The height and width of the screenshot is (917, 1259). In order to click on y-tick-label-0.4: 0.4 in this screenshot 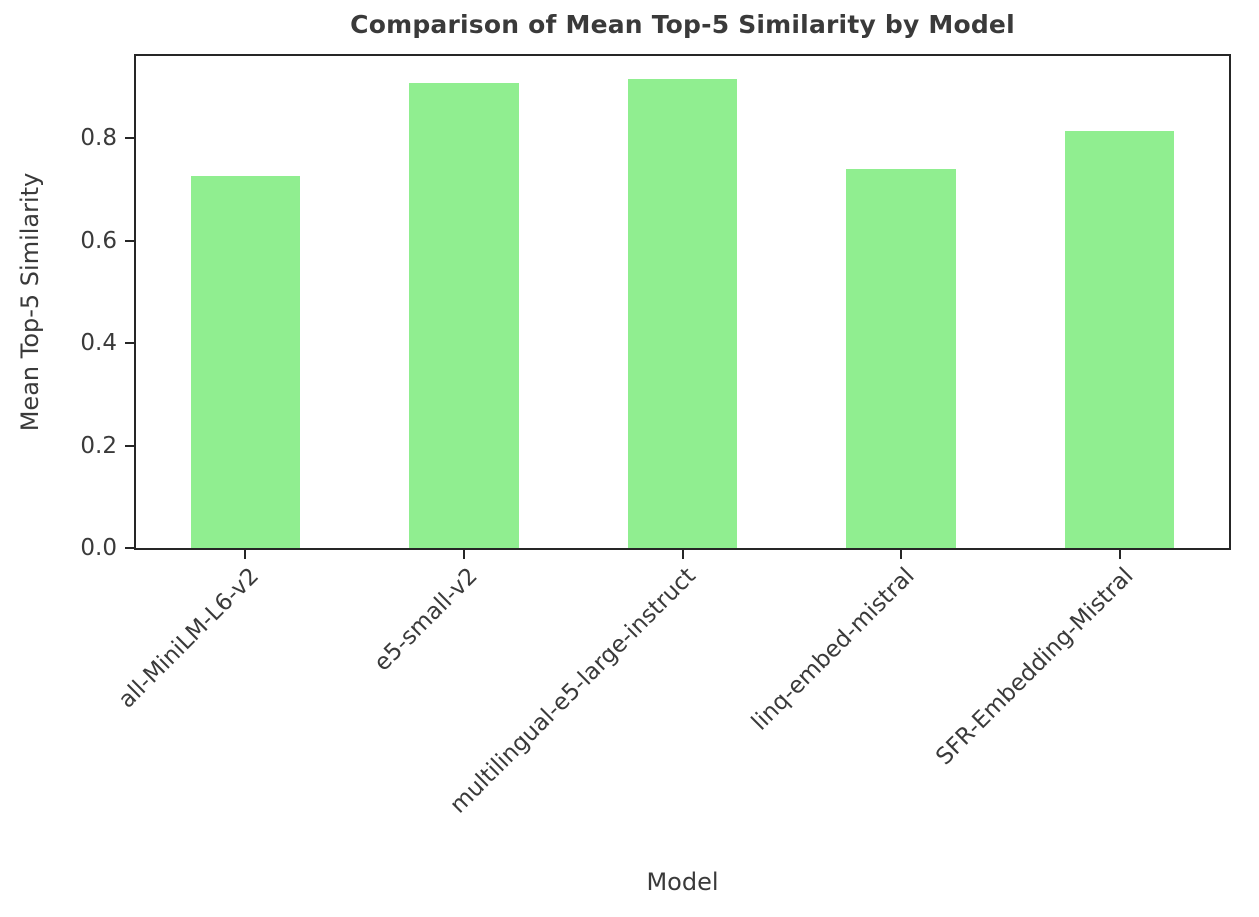, I will do `click(98, 343)`.